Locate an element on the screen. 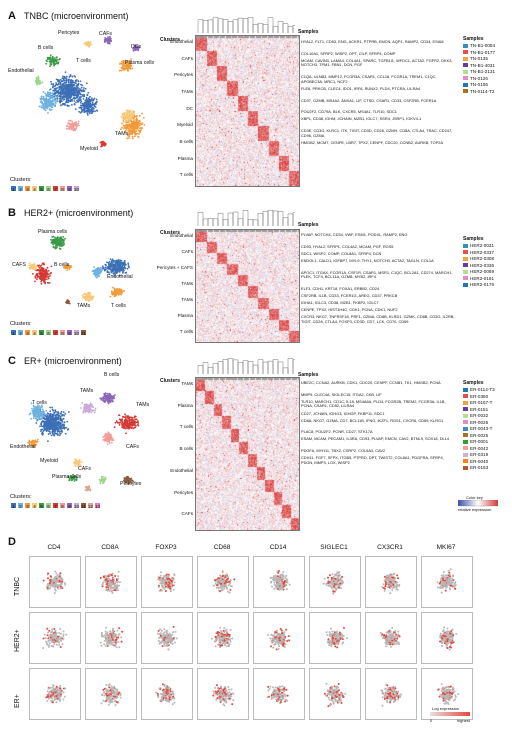 This screenshot has width=512, height=729. heatmap-row-label: Endothelial is located at coordinates (181, 235).